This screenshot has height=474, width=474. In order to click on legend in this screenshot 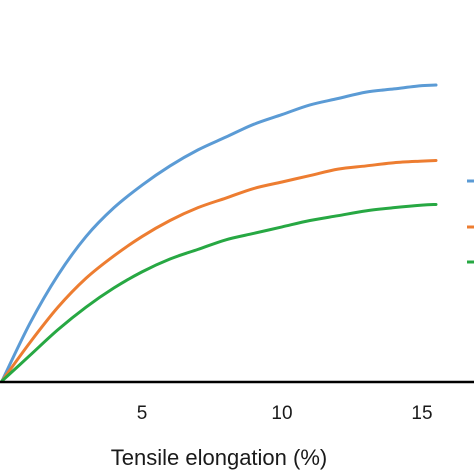, I will do `click(470, 221)`.